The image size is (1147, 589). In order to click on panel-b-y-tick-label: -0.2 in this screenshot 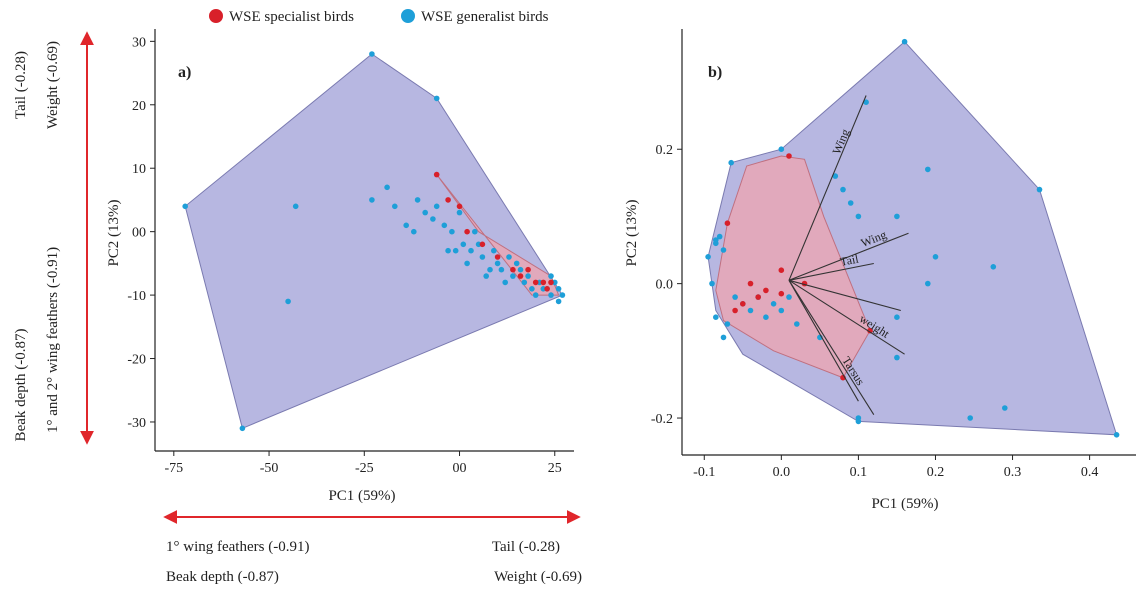, I will do `click(662, 419)`.